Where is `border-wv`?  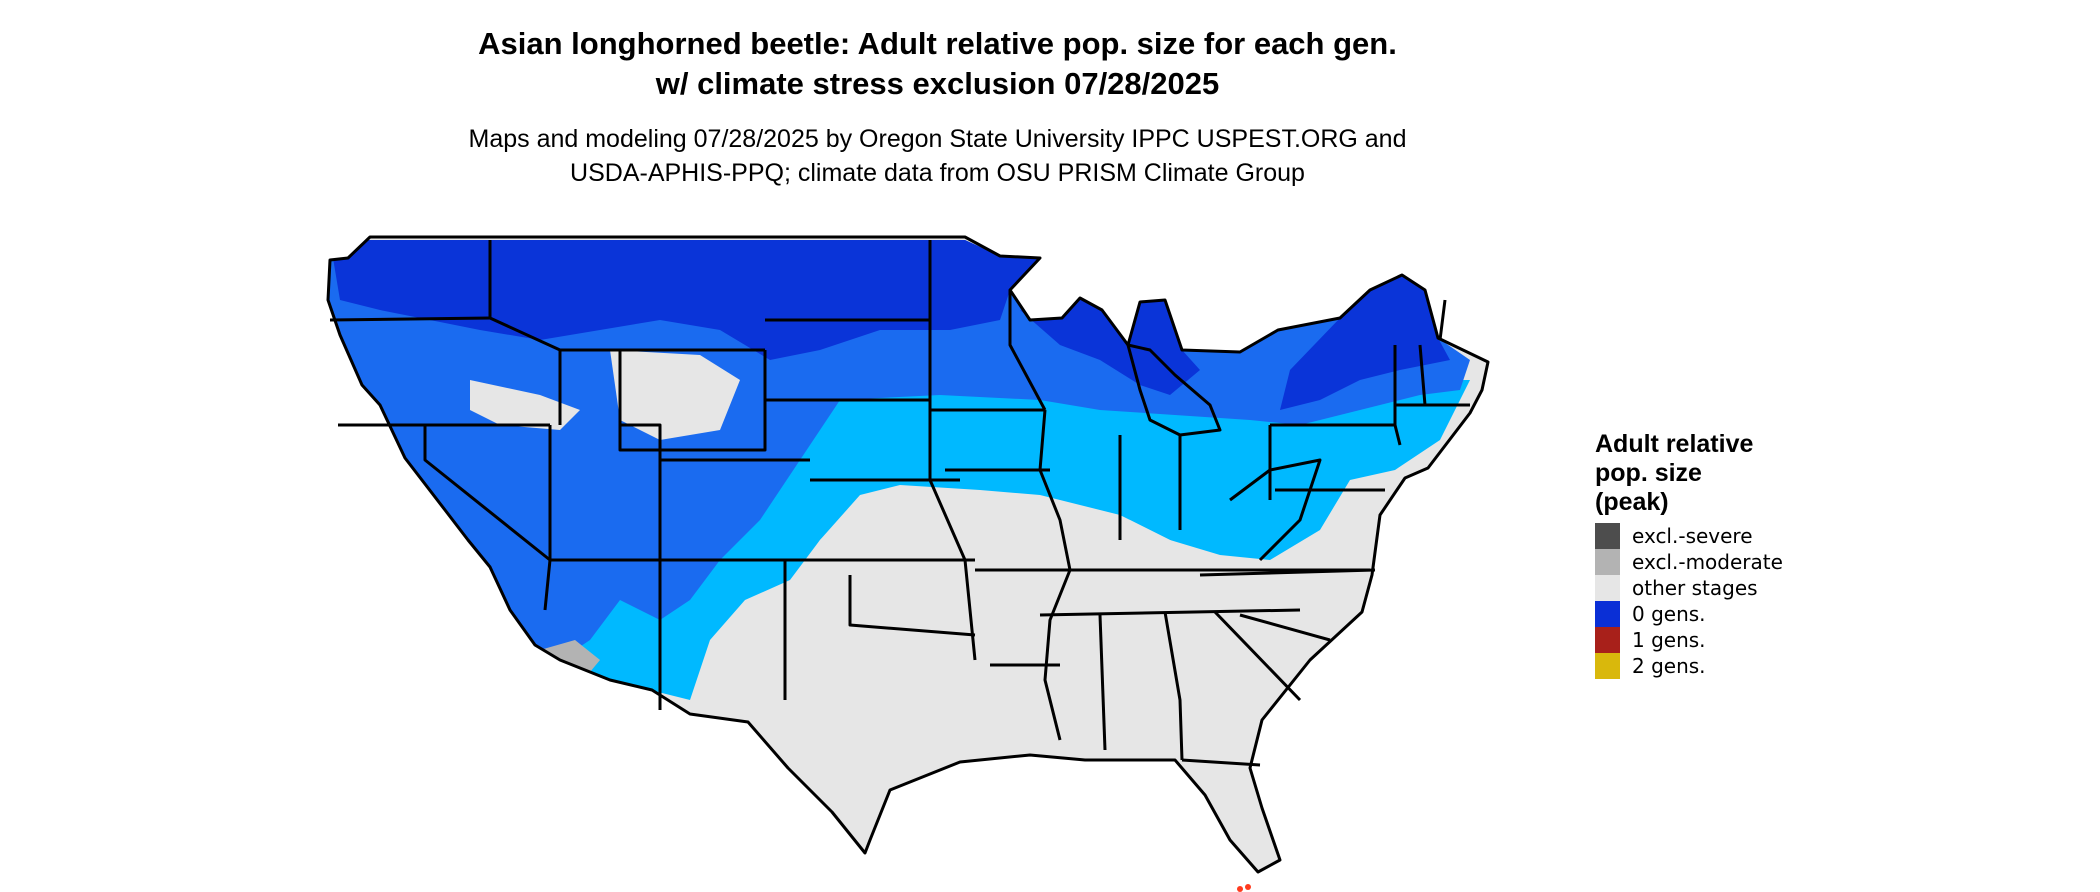 border-wv is located at coordinates (1275, 510).